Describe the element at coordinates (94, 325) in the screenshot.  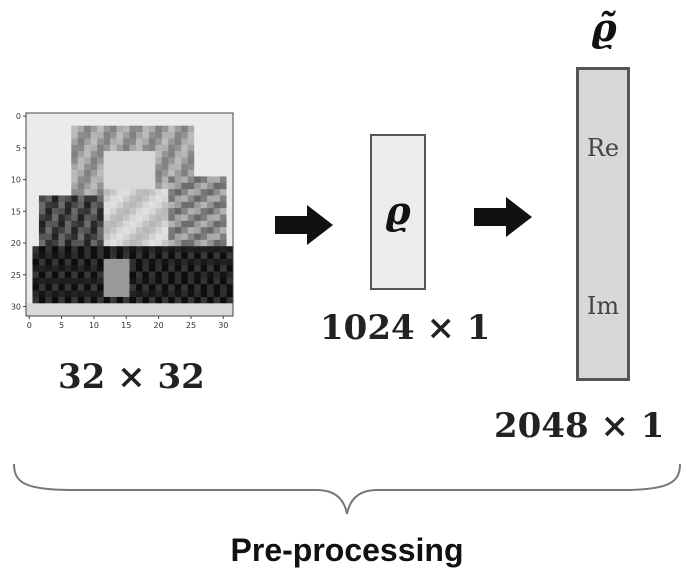
I see `x-tick-label: 10` at that location.